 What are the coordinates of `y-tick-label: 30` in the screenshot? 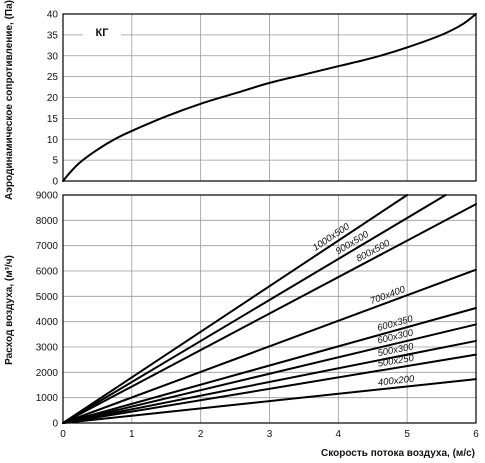 It's located at (53, 56).